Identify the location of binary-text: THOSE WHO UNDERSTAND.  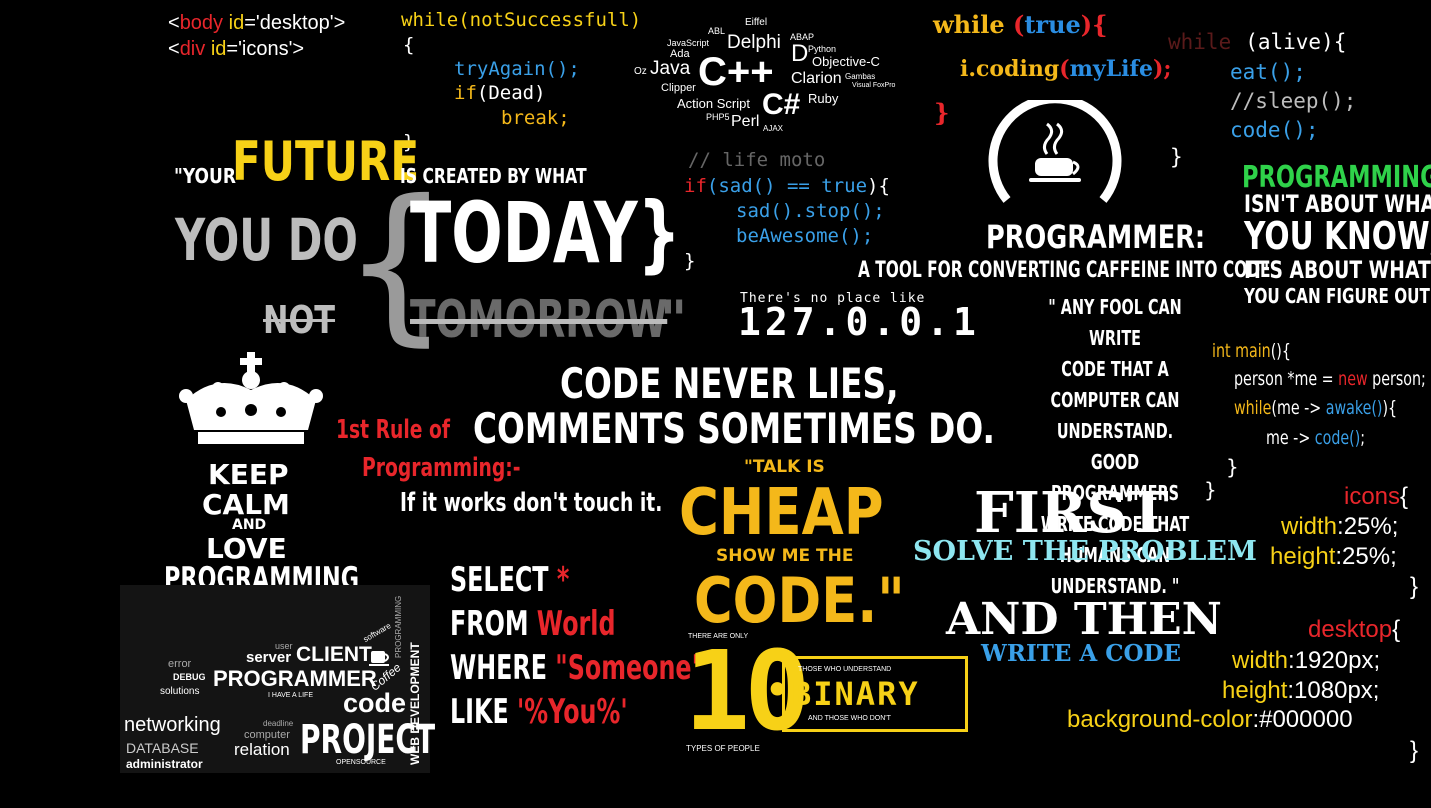
(845, 669).